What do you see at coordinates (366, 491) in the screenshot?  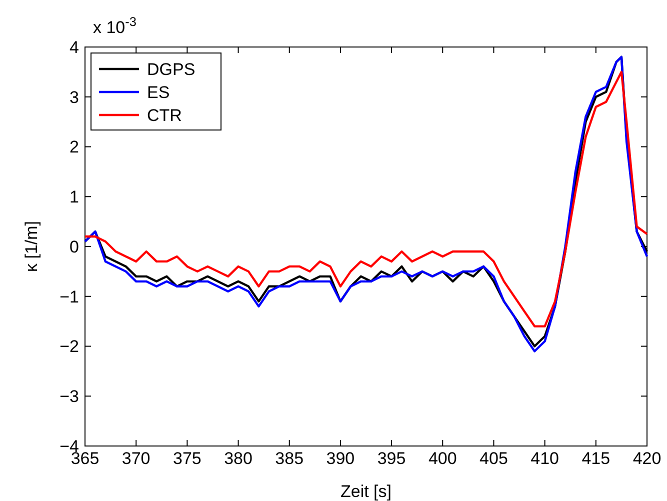 I see `x-axis-title: Zeit [s]` at bounding box center [366, 491].